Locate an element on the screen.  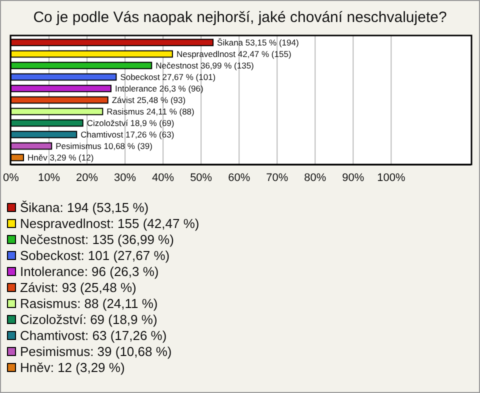
x-tick-label: 30% is located at coordinates (125, 178).